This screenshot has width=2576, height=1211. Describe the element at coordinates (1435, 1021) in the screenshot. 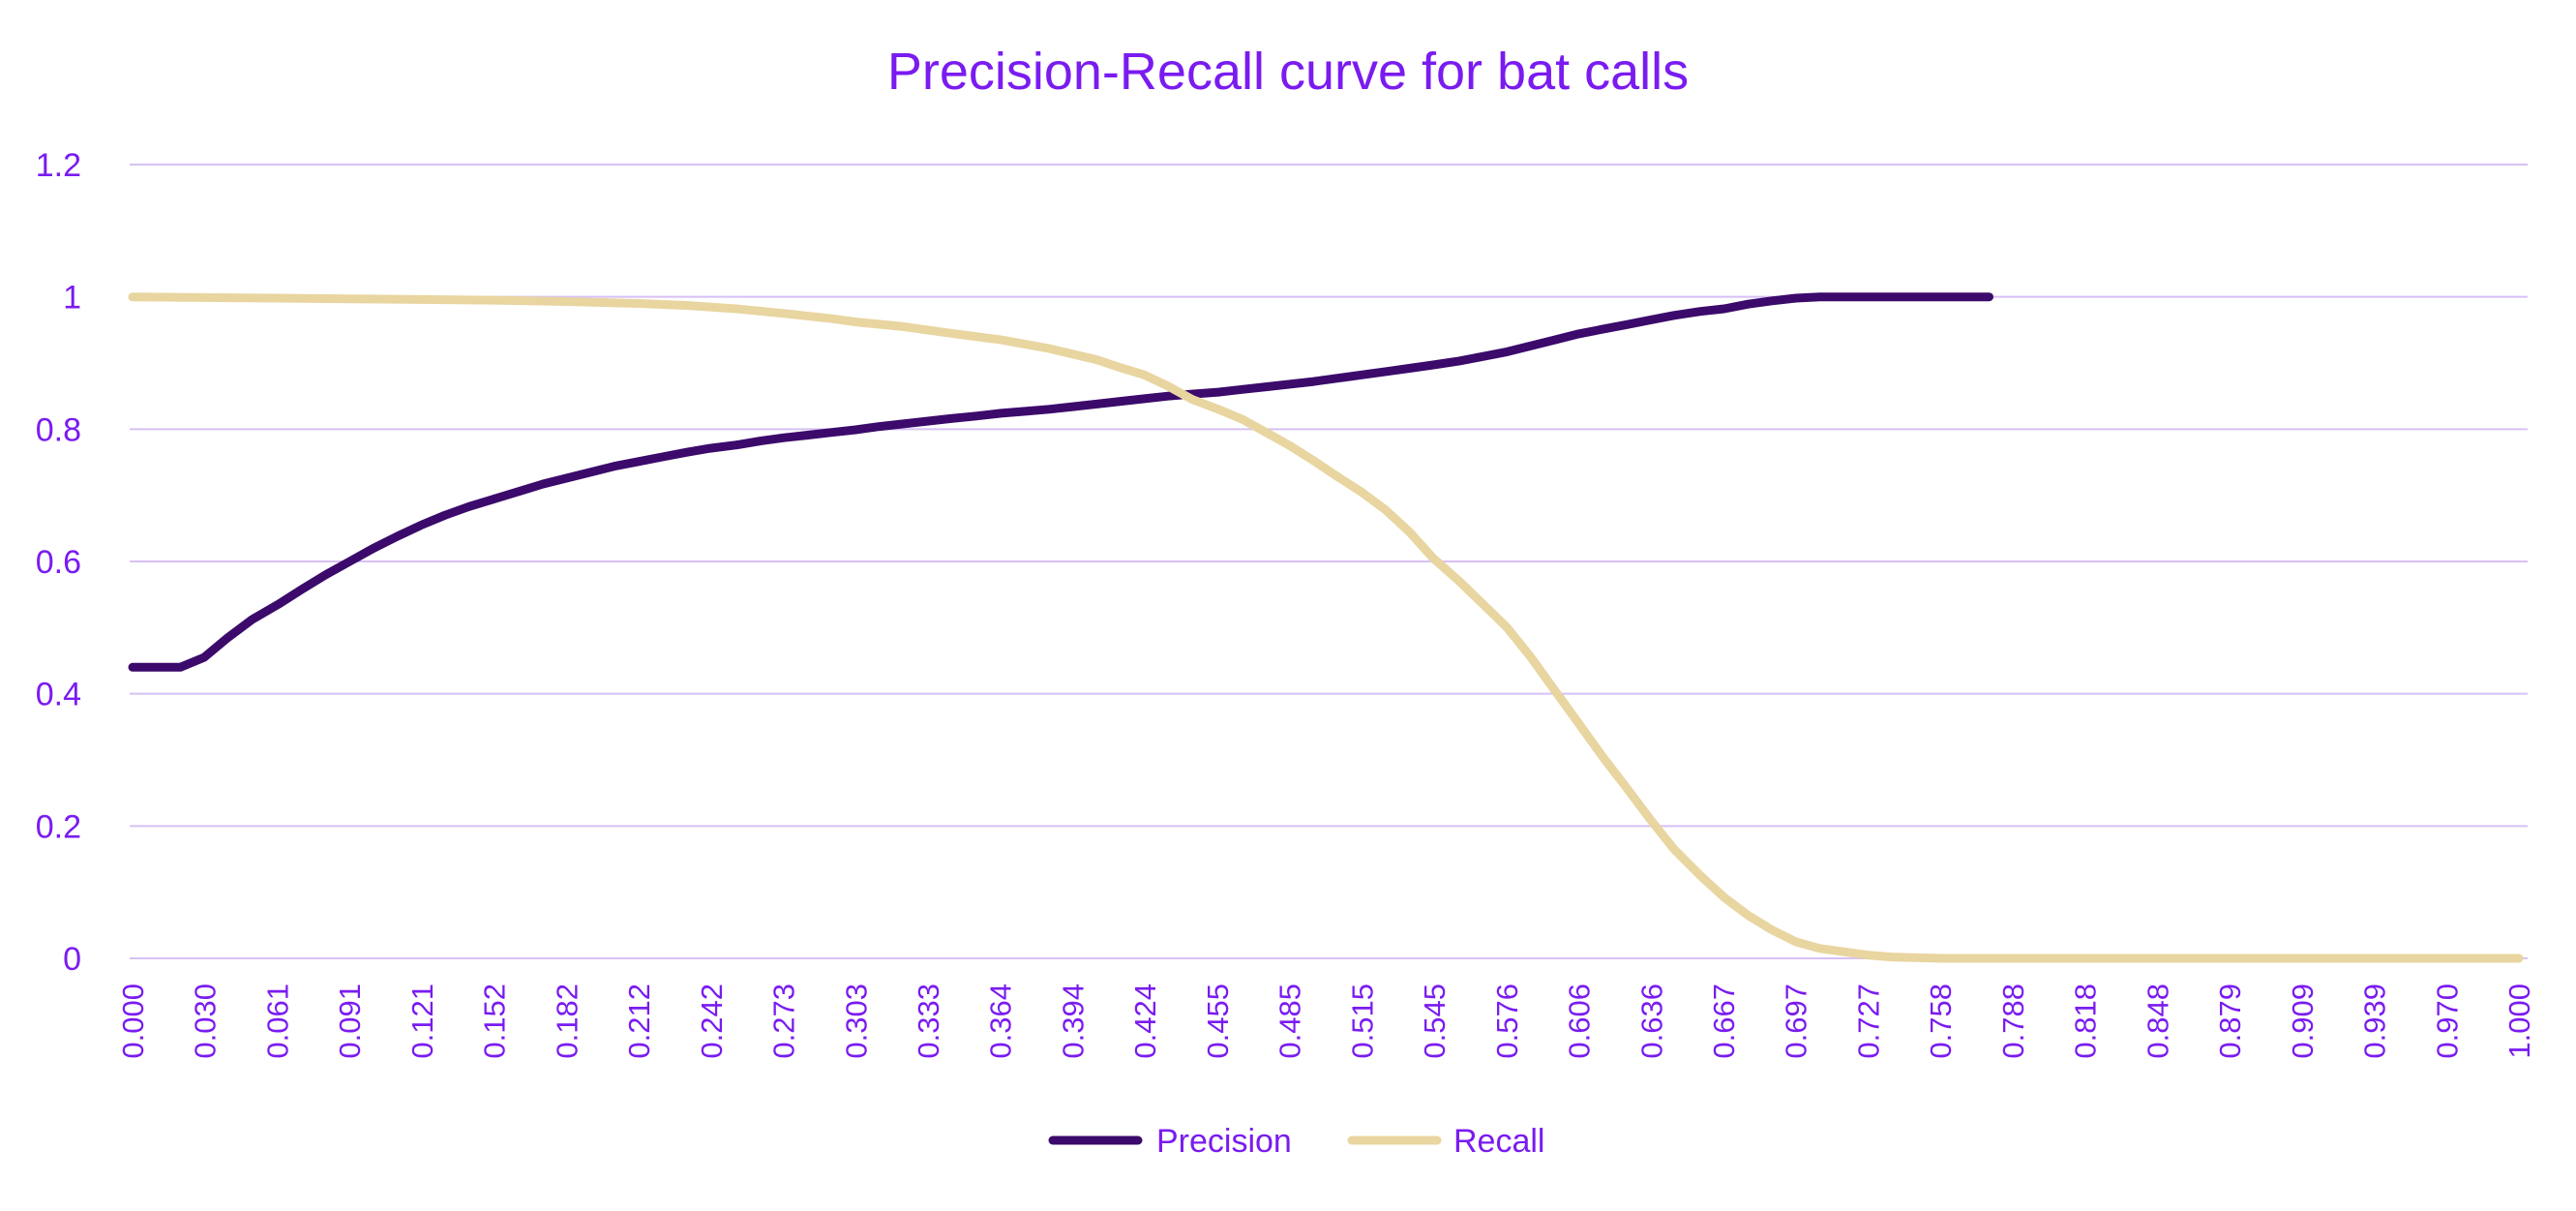

I see `x-tick-label: 0.545` at that location.